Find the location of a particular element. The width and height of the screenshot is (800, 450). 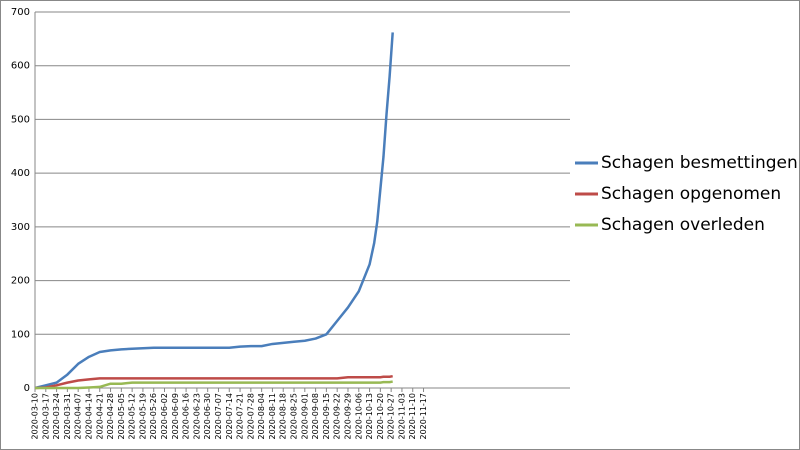

x-tick-label: 2020-08-04 is located at coordinates (261, 416).